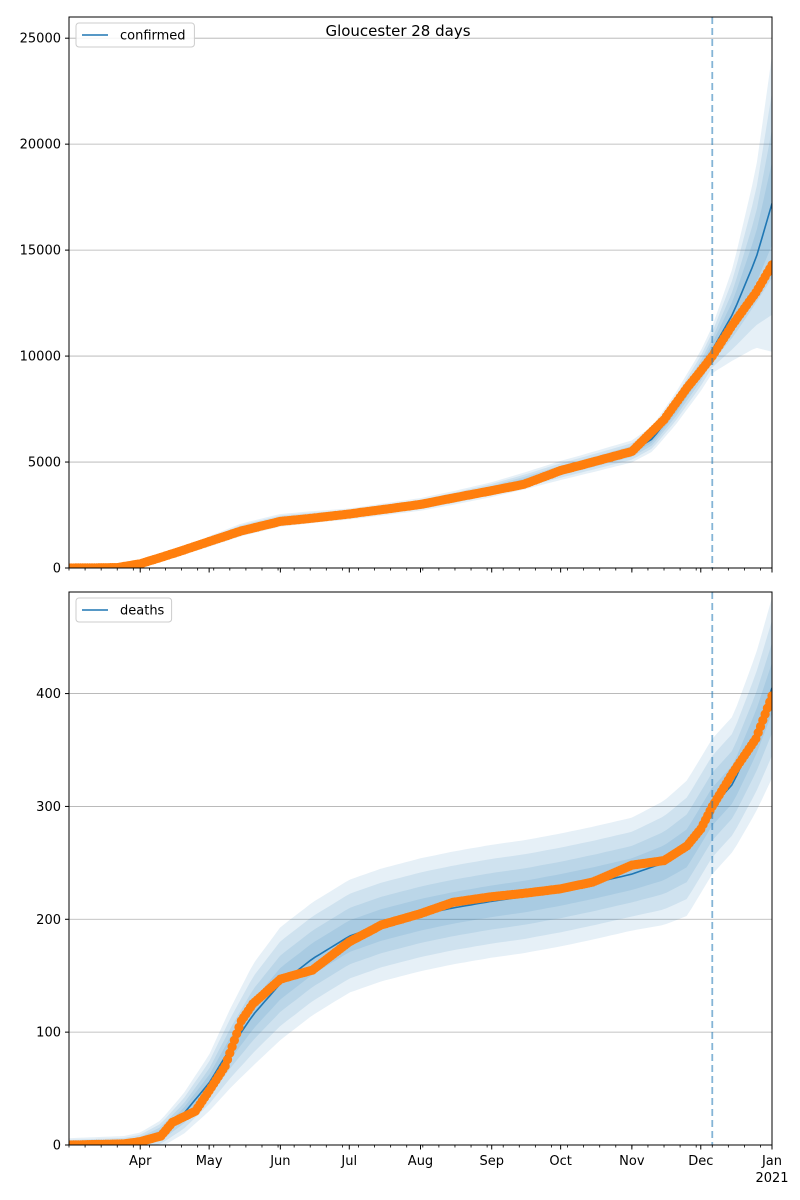 The height and width of the screenshot is (1200, 800). Describe the element at coordinates (40, 357) in the screenshot. I see `y-tick-label: 10000` at that location.